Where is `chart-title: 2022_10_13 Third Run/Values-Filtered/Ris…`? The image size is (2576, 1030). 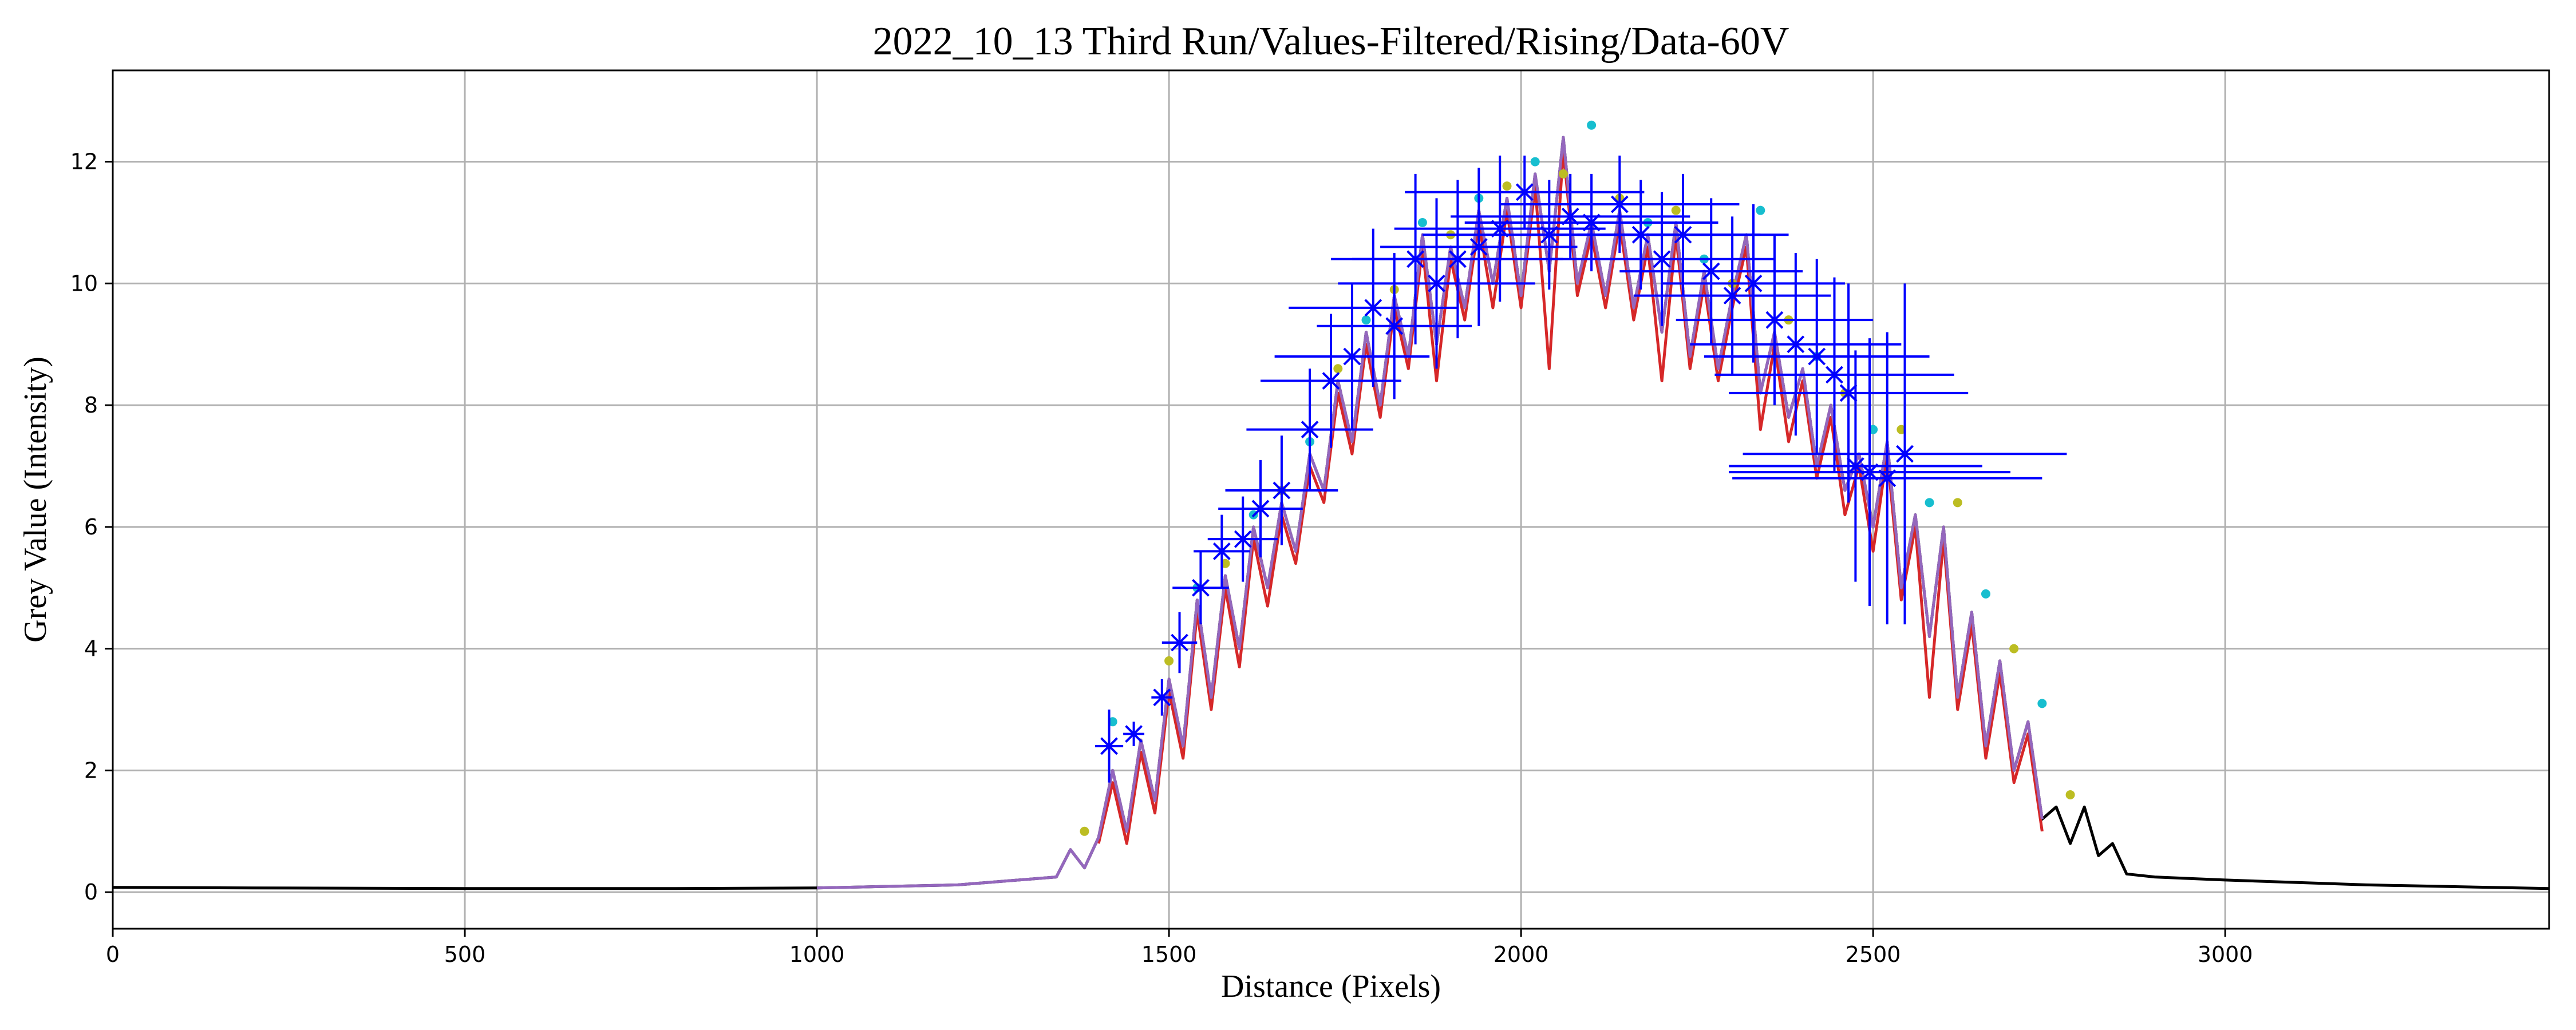 chart-title: 2022_10_13 Third Run/Values-Filtered/Ris… is located at coordinates (1331, 41).